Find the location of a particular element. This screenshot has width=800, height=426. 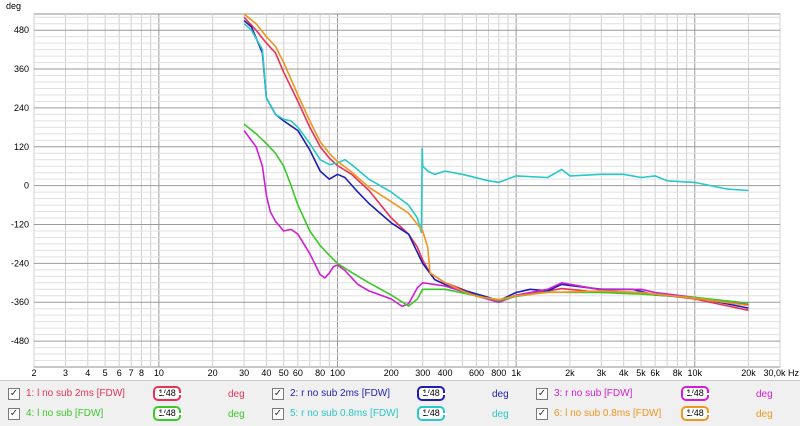

x-tick-label: 600 is located at coordinates (476, 373).